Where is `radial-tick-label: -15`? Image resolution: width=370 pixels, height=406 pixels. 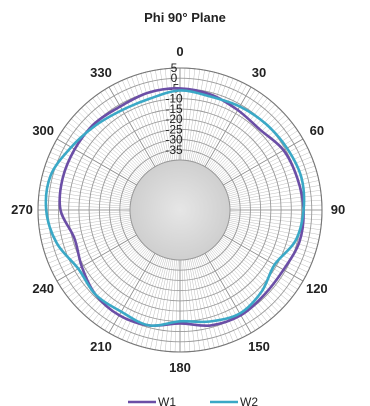 radial-tick-label: -15 is located at coordinates (174, 109).